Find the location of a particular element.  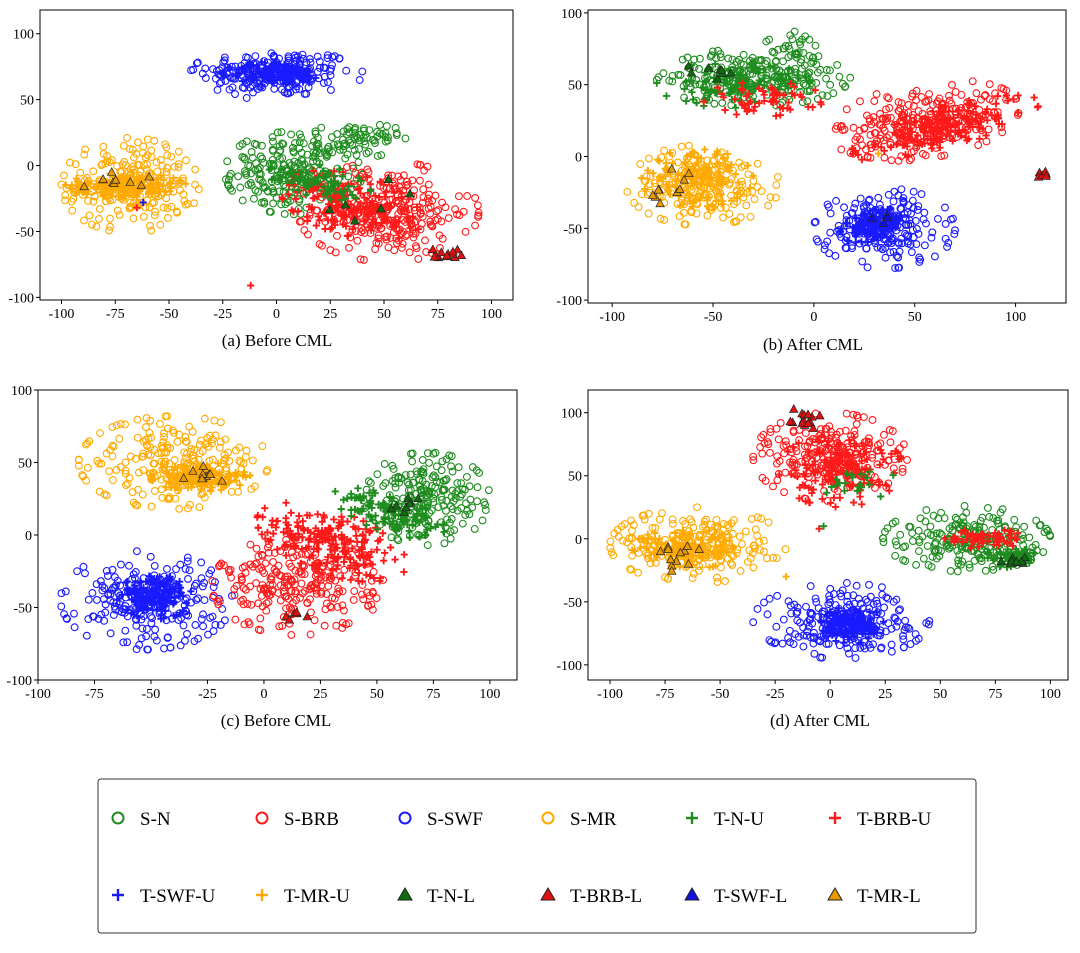

point-t-brb-l is located at coordinates (457, 249).